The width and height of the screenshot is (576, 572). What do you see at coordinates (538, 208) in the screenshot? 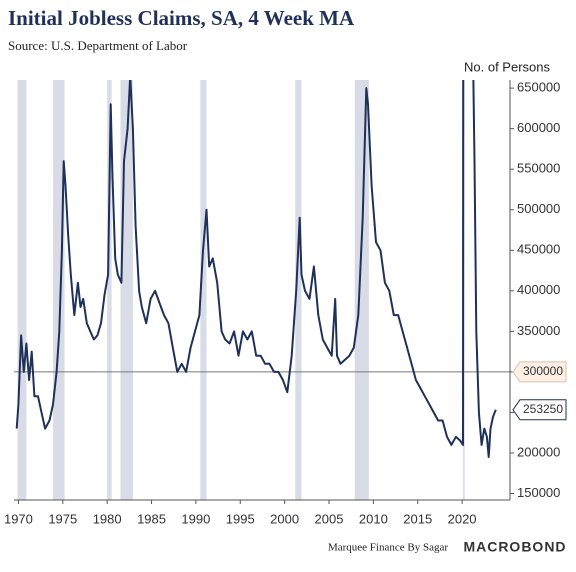
I see `y-tick-label: 500000` at bounding box center [538, 208].